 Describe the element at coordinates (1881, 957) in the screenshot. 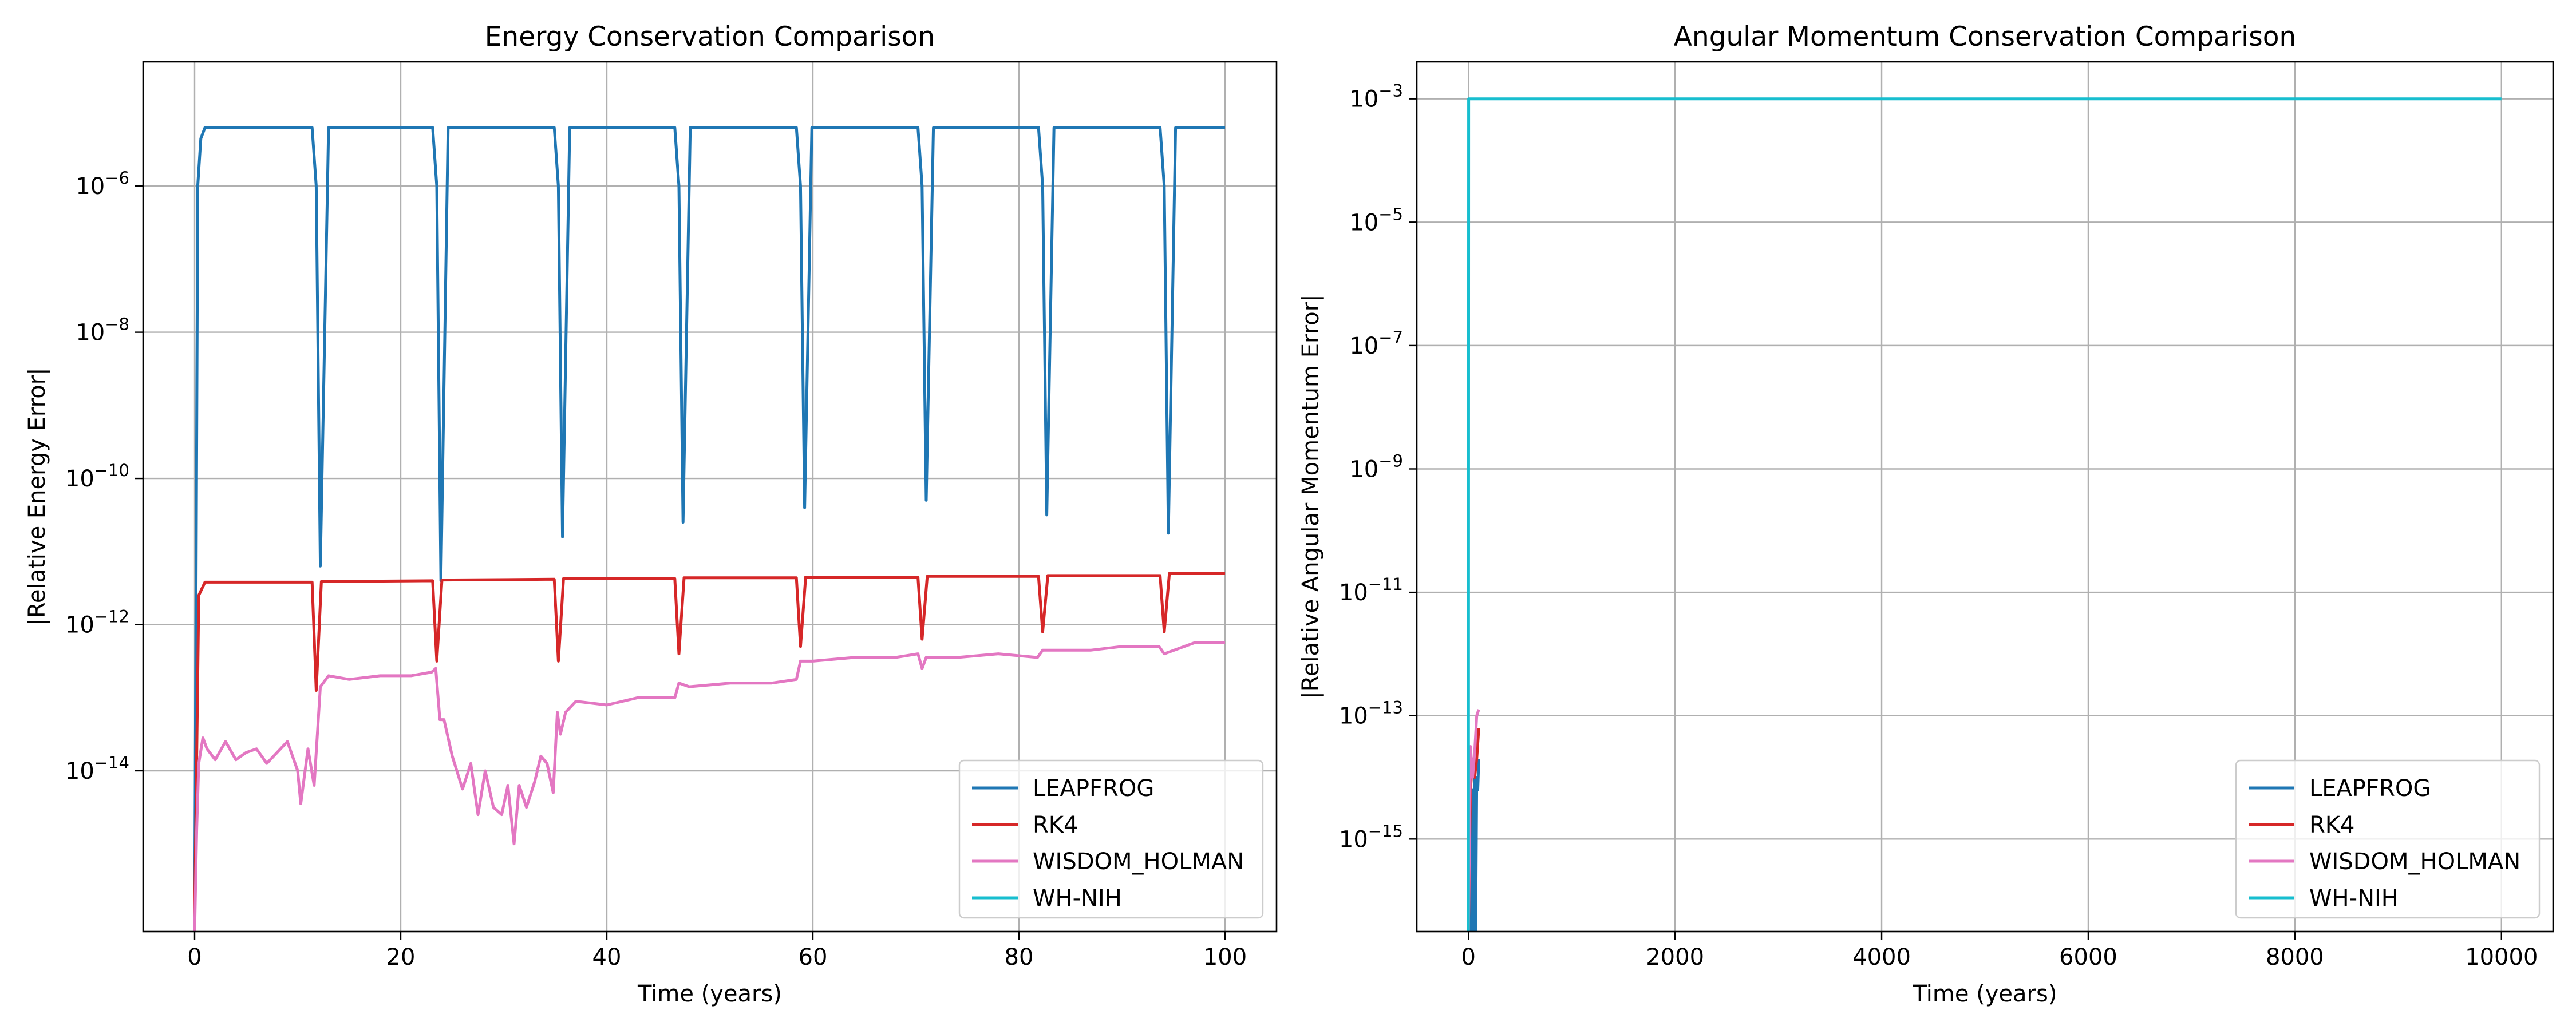

I see `x-tick-label: 4000` at that location.